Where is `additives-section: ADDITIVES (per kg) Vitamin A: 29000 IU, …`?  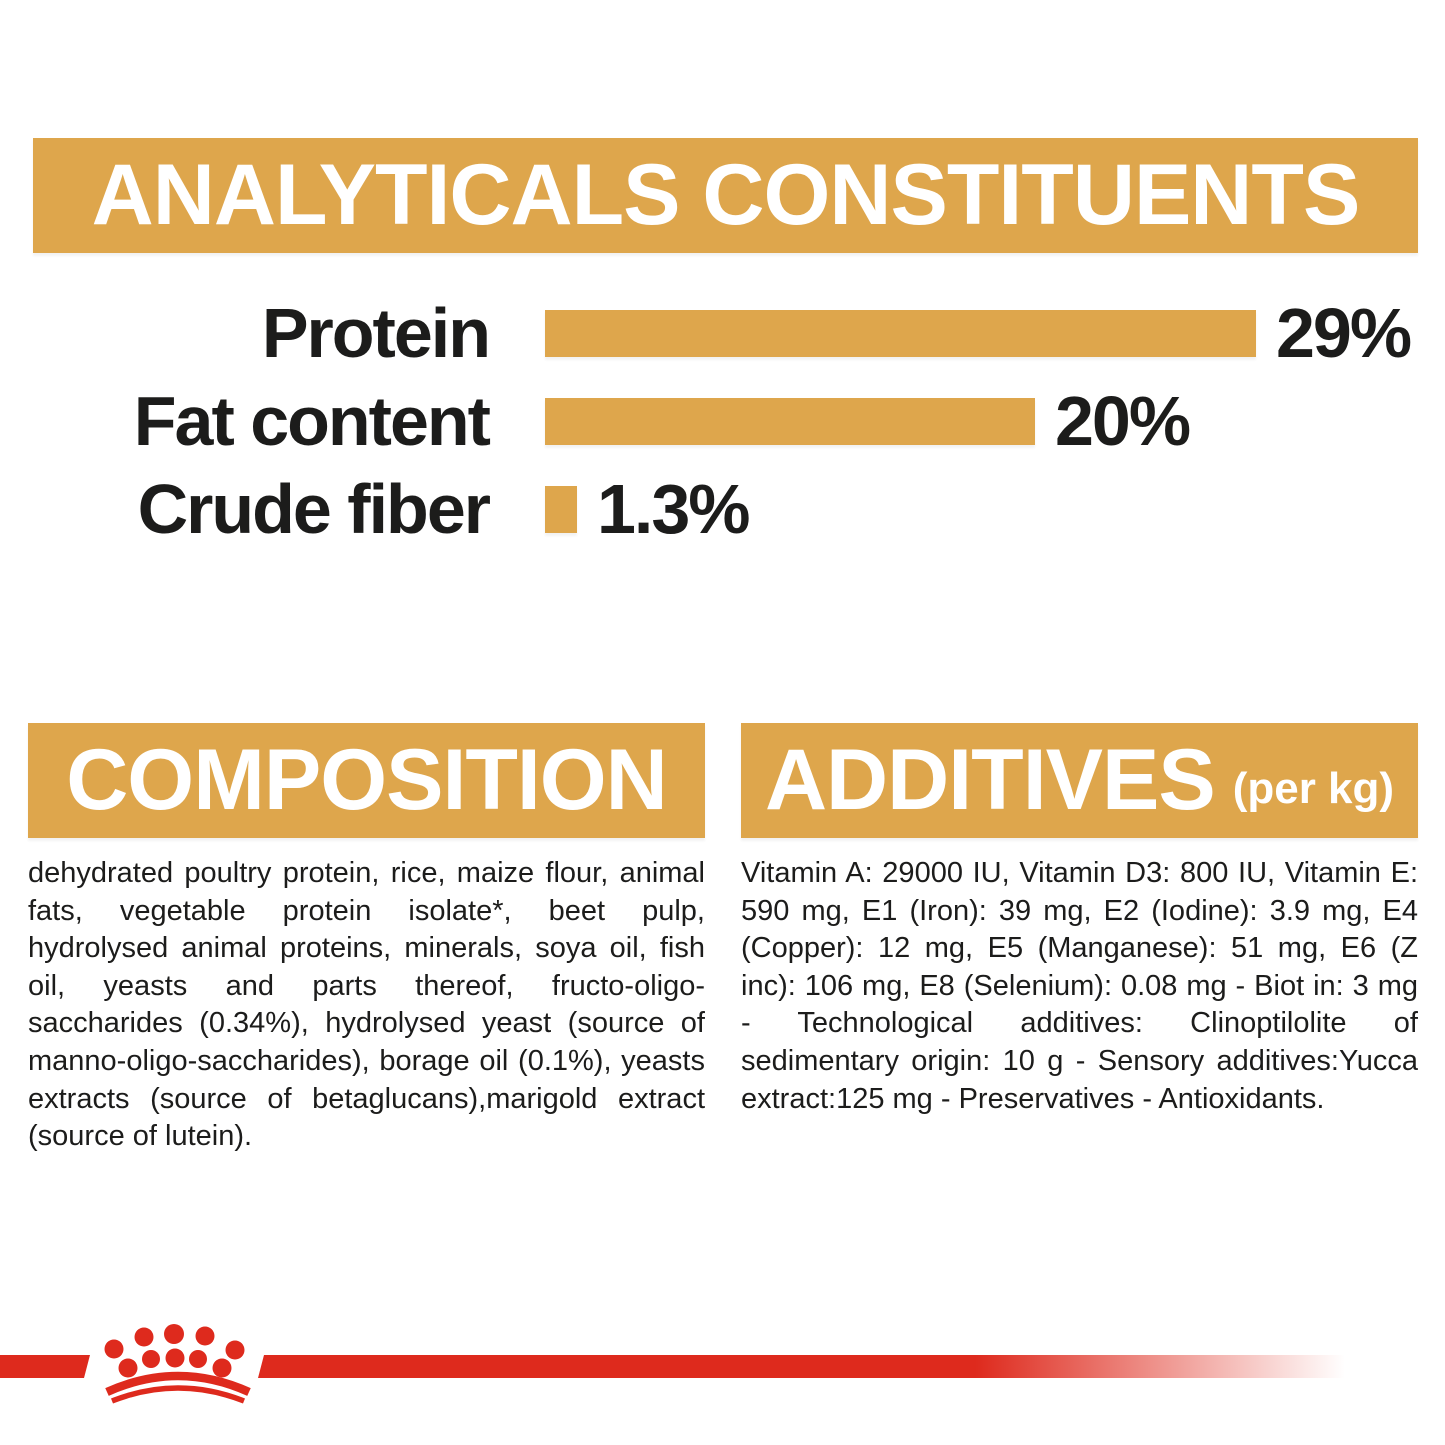
additives-section: ADDITIVES (per kg) Vitamin A: 29000 IU, … is located at coordinates (1079, 920).